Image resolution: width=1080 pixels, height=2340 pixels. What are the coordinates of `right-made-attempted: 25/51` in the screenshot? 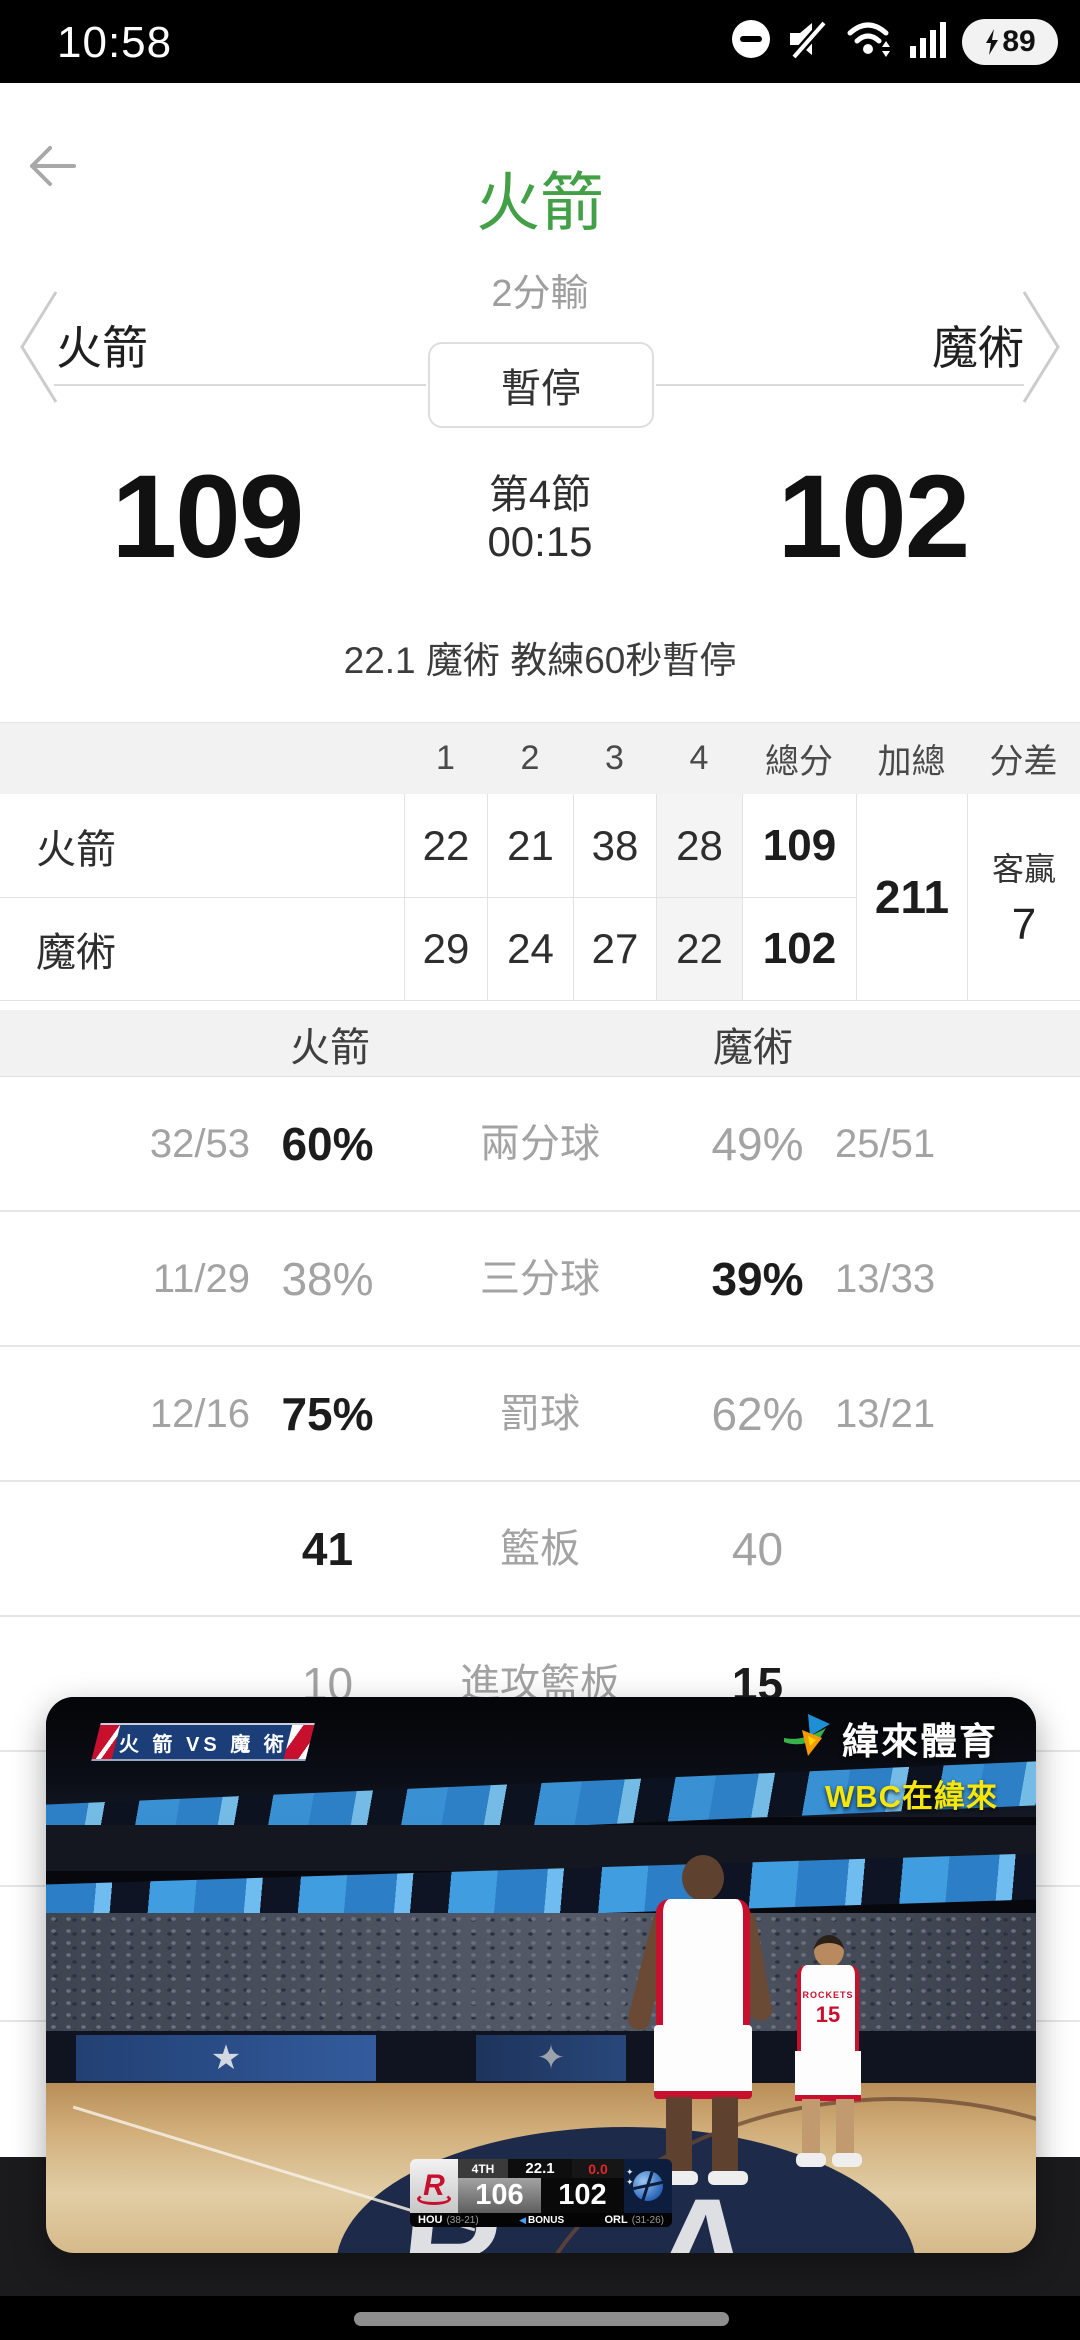 It's located at (885, 1144).